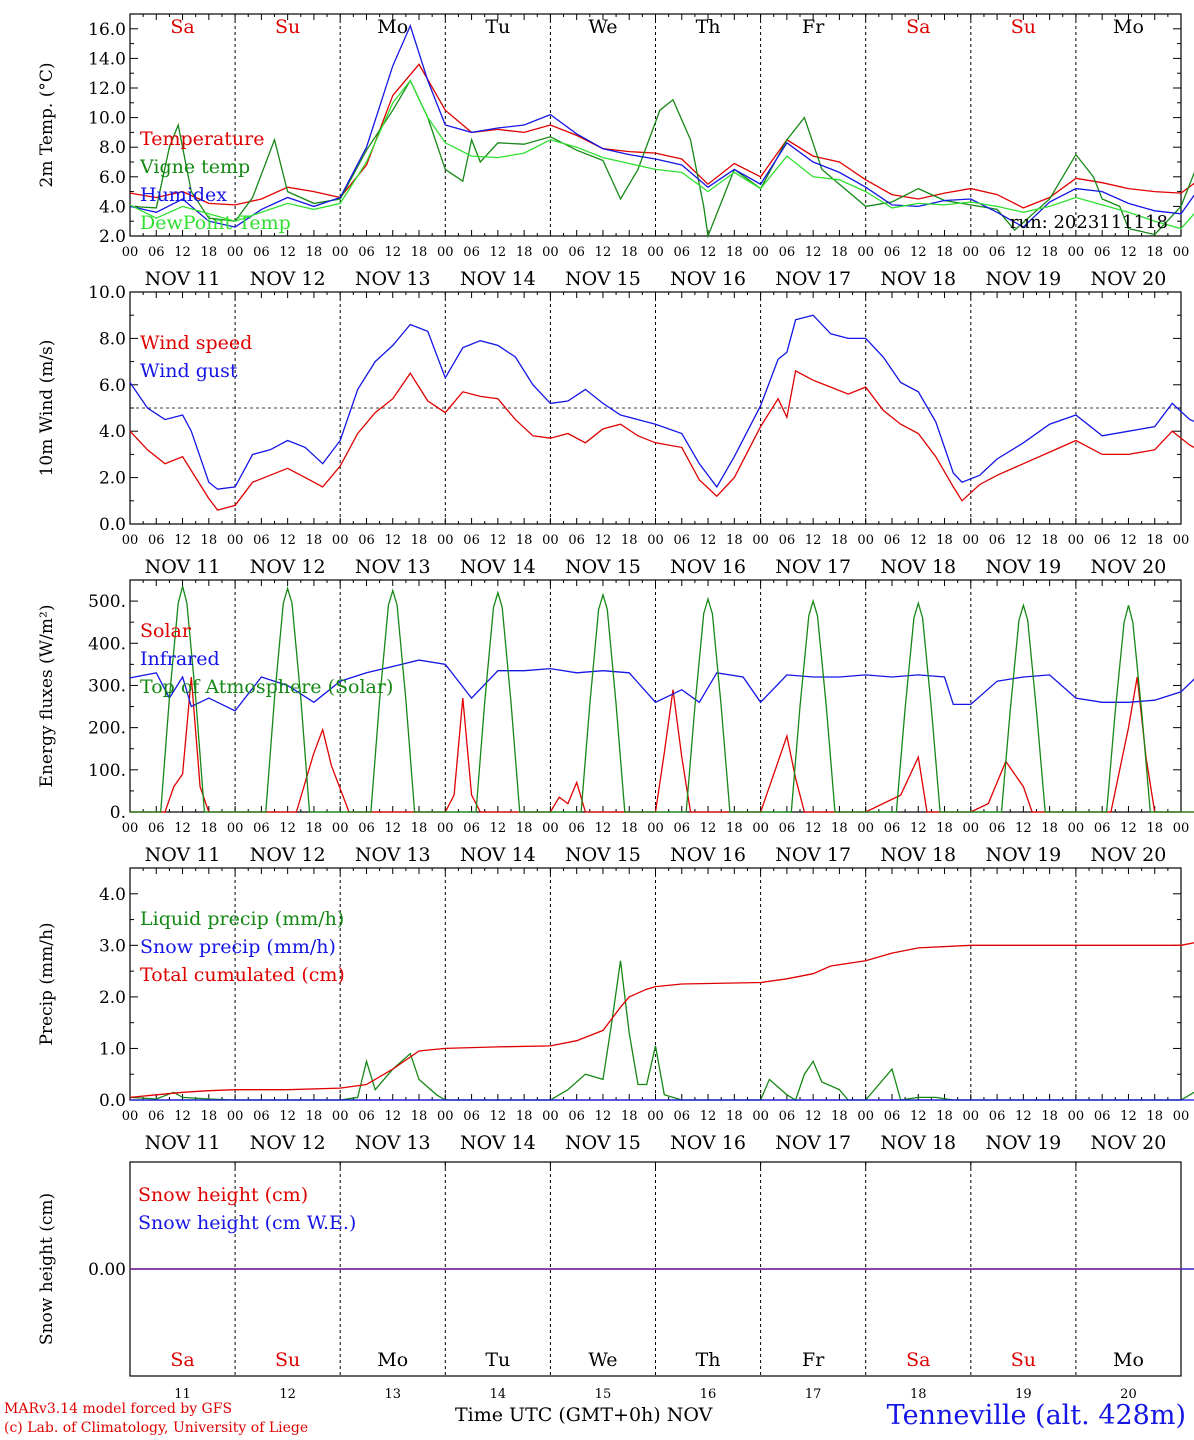 The width and height of the screenshot is (1194, 1440). Describe the element at coordinates (584, 1415) in the screenshot. I see `x-axis-title: Time UTC (GMT+0h) NOV` at that location.